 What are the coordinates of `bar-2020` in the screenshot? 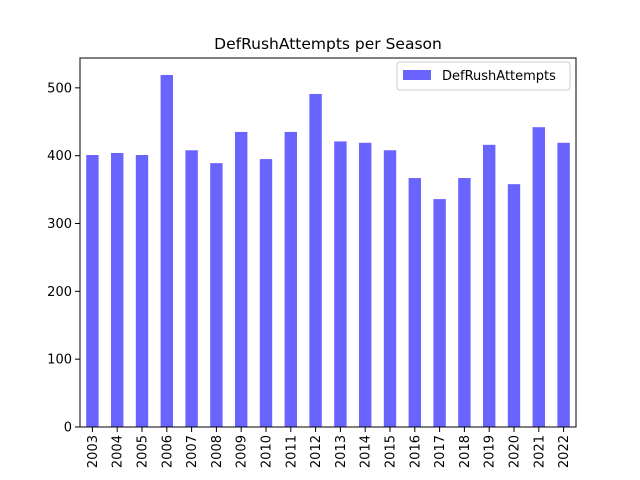 It's located at (514, 305).